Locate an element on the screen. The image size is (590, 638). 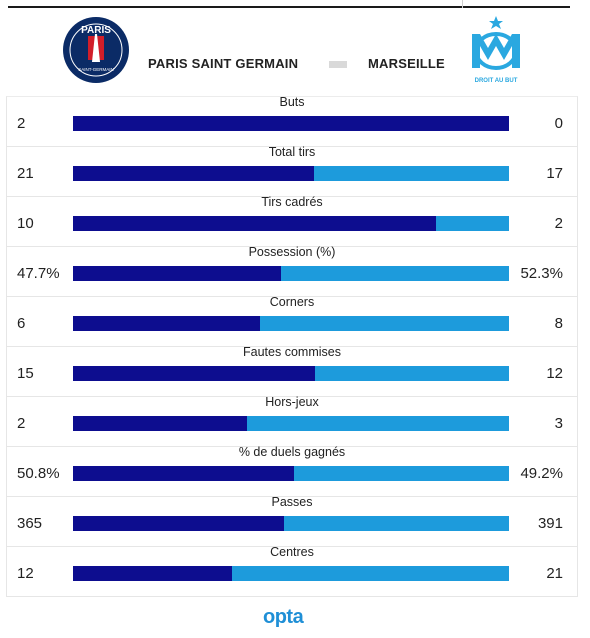
stat-row: Hors-jeux 2 3 is located at coordinates (292, 421).